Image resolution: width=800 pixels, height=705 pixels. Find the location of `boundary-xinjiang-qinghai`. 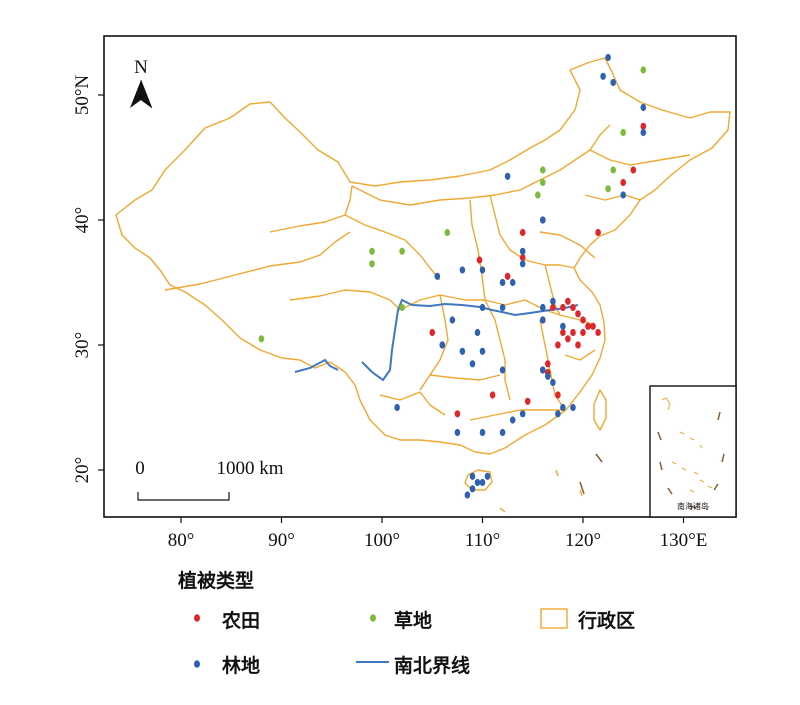

boundary-xinjiang-qinghai is located at coordinates (311, 209).